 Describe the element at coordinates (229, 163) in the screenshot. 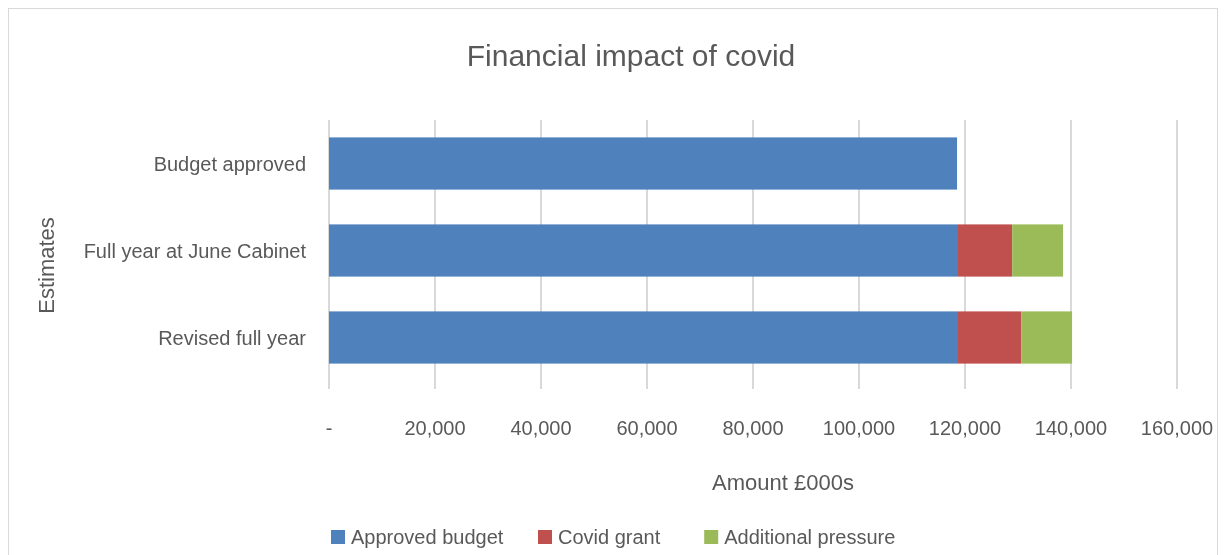

I see `y-tick-label: Budget approved` at that location.